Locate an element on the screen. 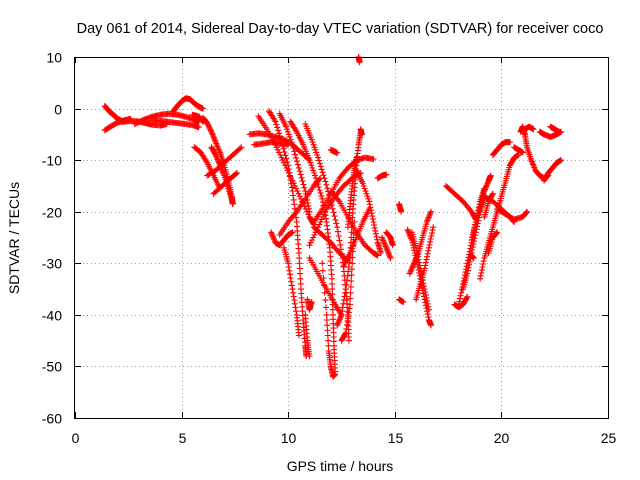 This screenshot has height=480, width=640. x-axis-title: GPS time / hours is located at coordinates (340, 466).